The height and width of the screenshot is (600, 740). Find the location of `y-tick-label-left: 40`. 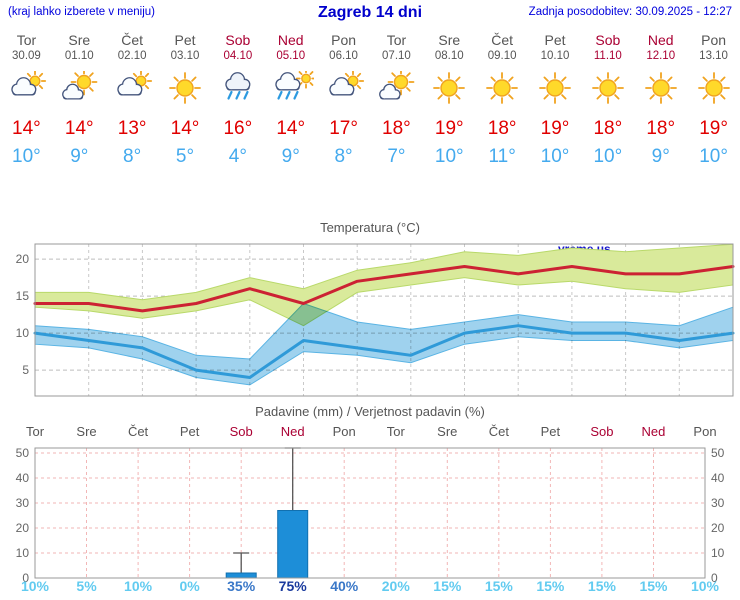

y-tick-label-left: 40 is located at coordinates (23, 478).